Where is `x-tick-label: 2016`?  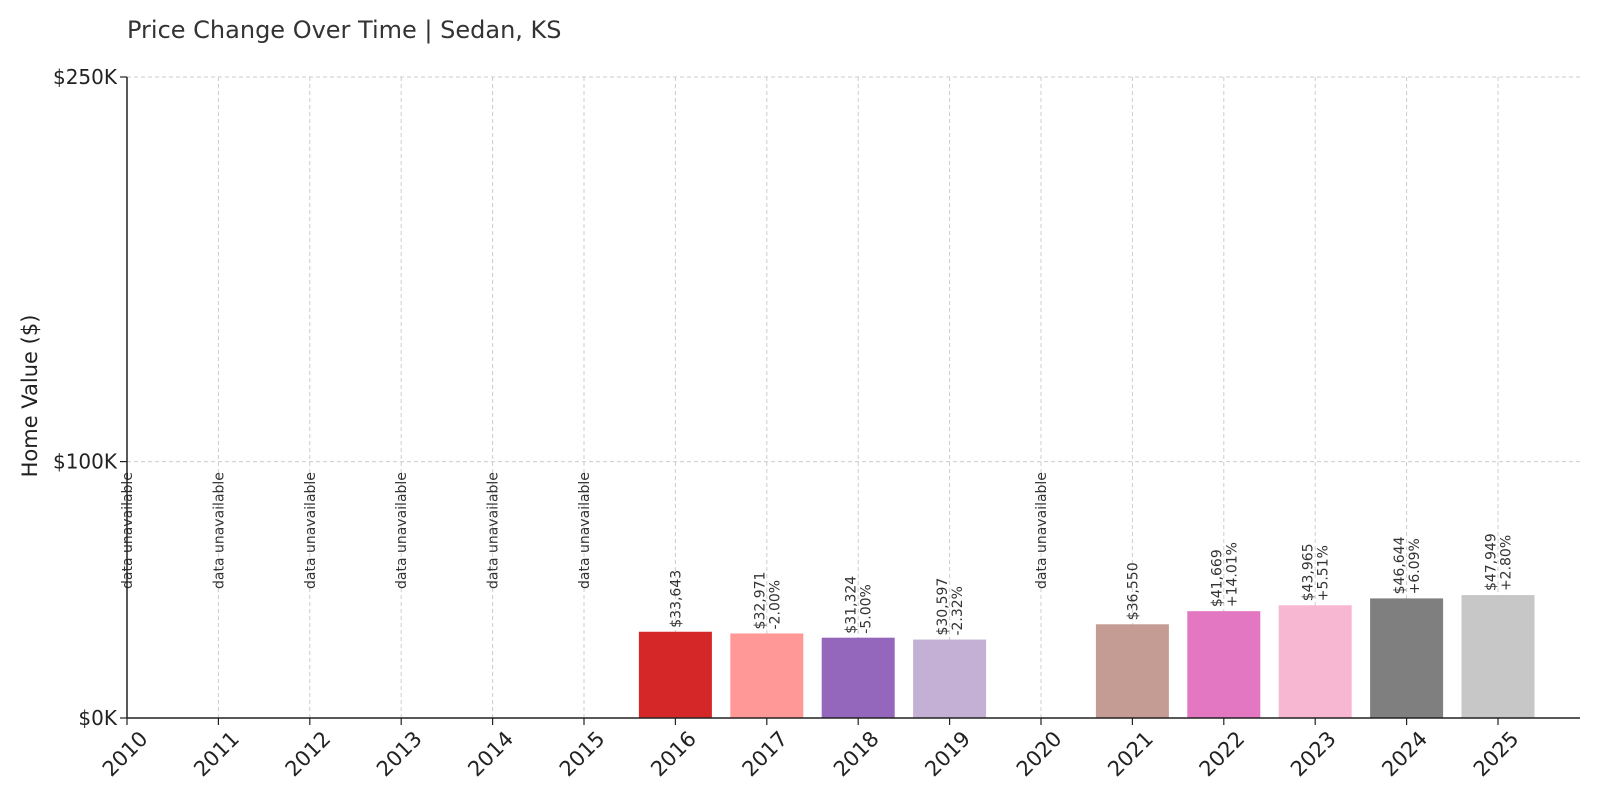 x-tick-label: 2016 is located at coordinates (673, 754).